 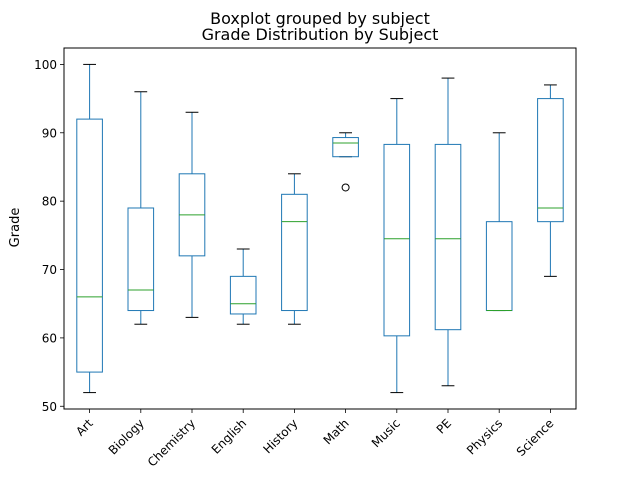 I want to click on box-music, so click(x=397, y=240).